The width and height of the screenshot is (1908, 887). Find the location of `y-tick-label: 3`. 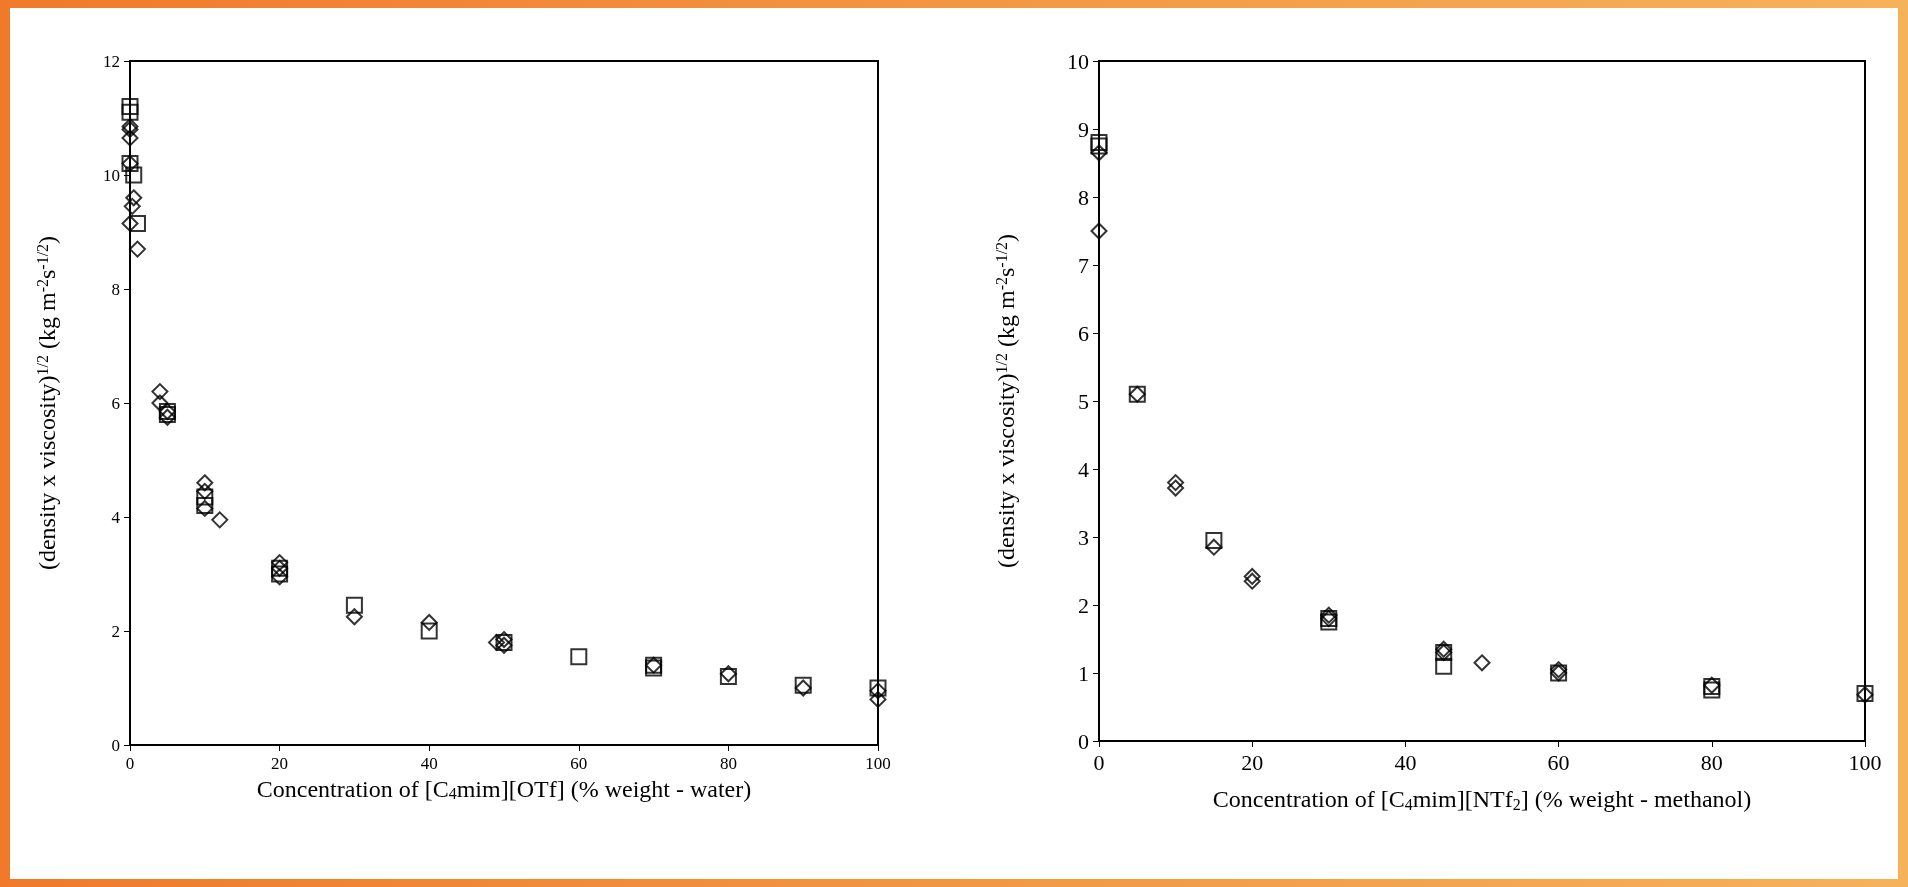

y-tick-label: 3 is located at coordinates (1083, 537).